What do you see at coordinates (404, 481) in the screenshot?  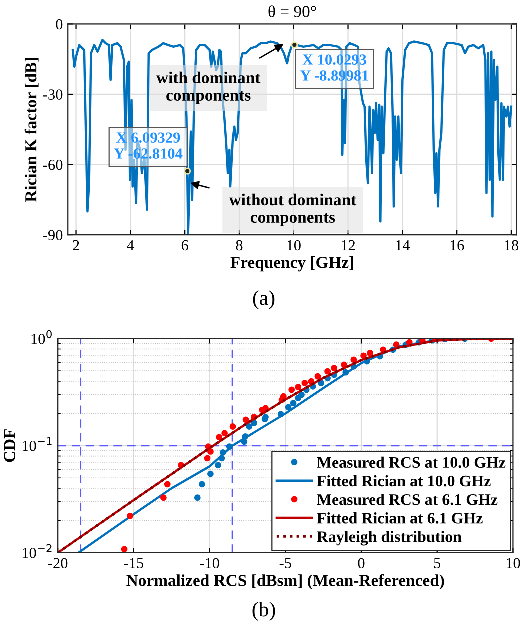 I see `legend-label: Fitted Rician at 10.0 GHz` at bounding box center [404, 481].